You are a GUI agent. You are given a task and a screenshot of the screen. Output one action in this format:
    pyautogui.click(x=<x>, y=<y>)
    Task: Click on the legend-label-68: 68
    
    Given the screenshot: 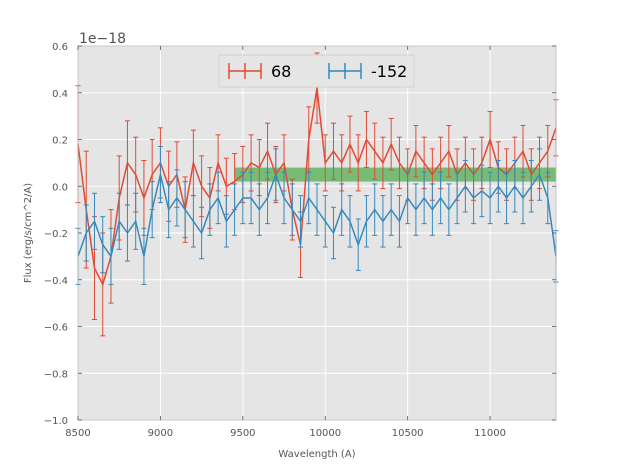 What is the action you would take?
    pyautogui.click(x=281, y=71)
    